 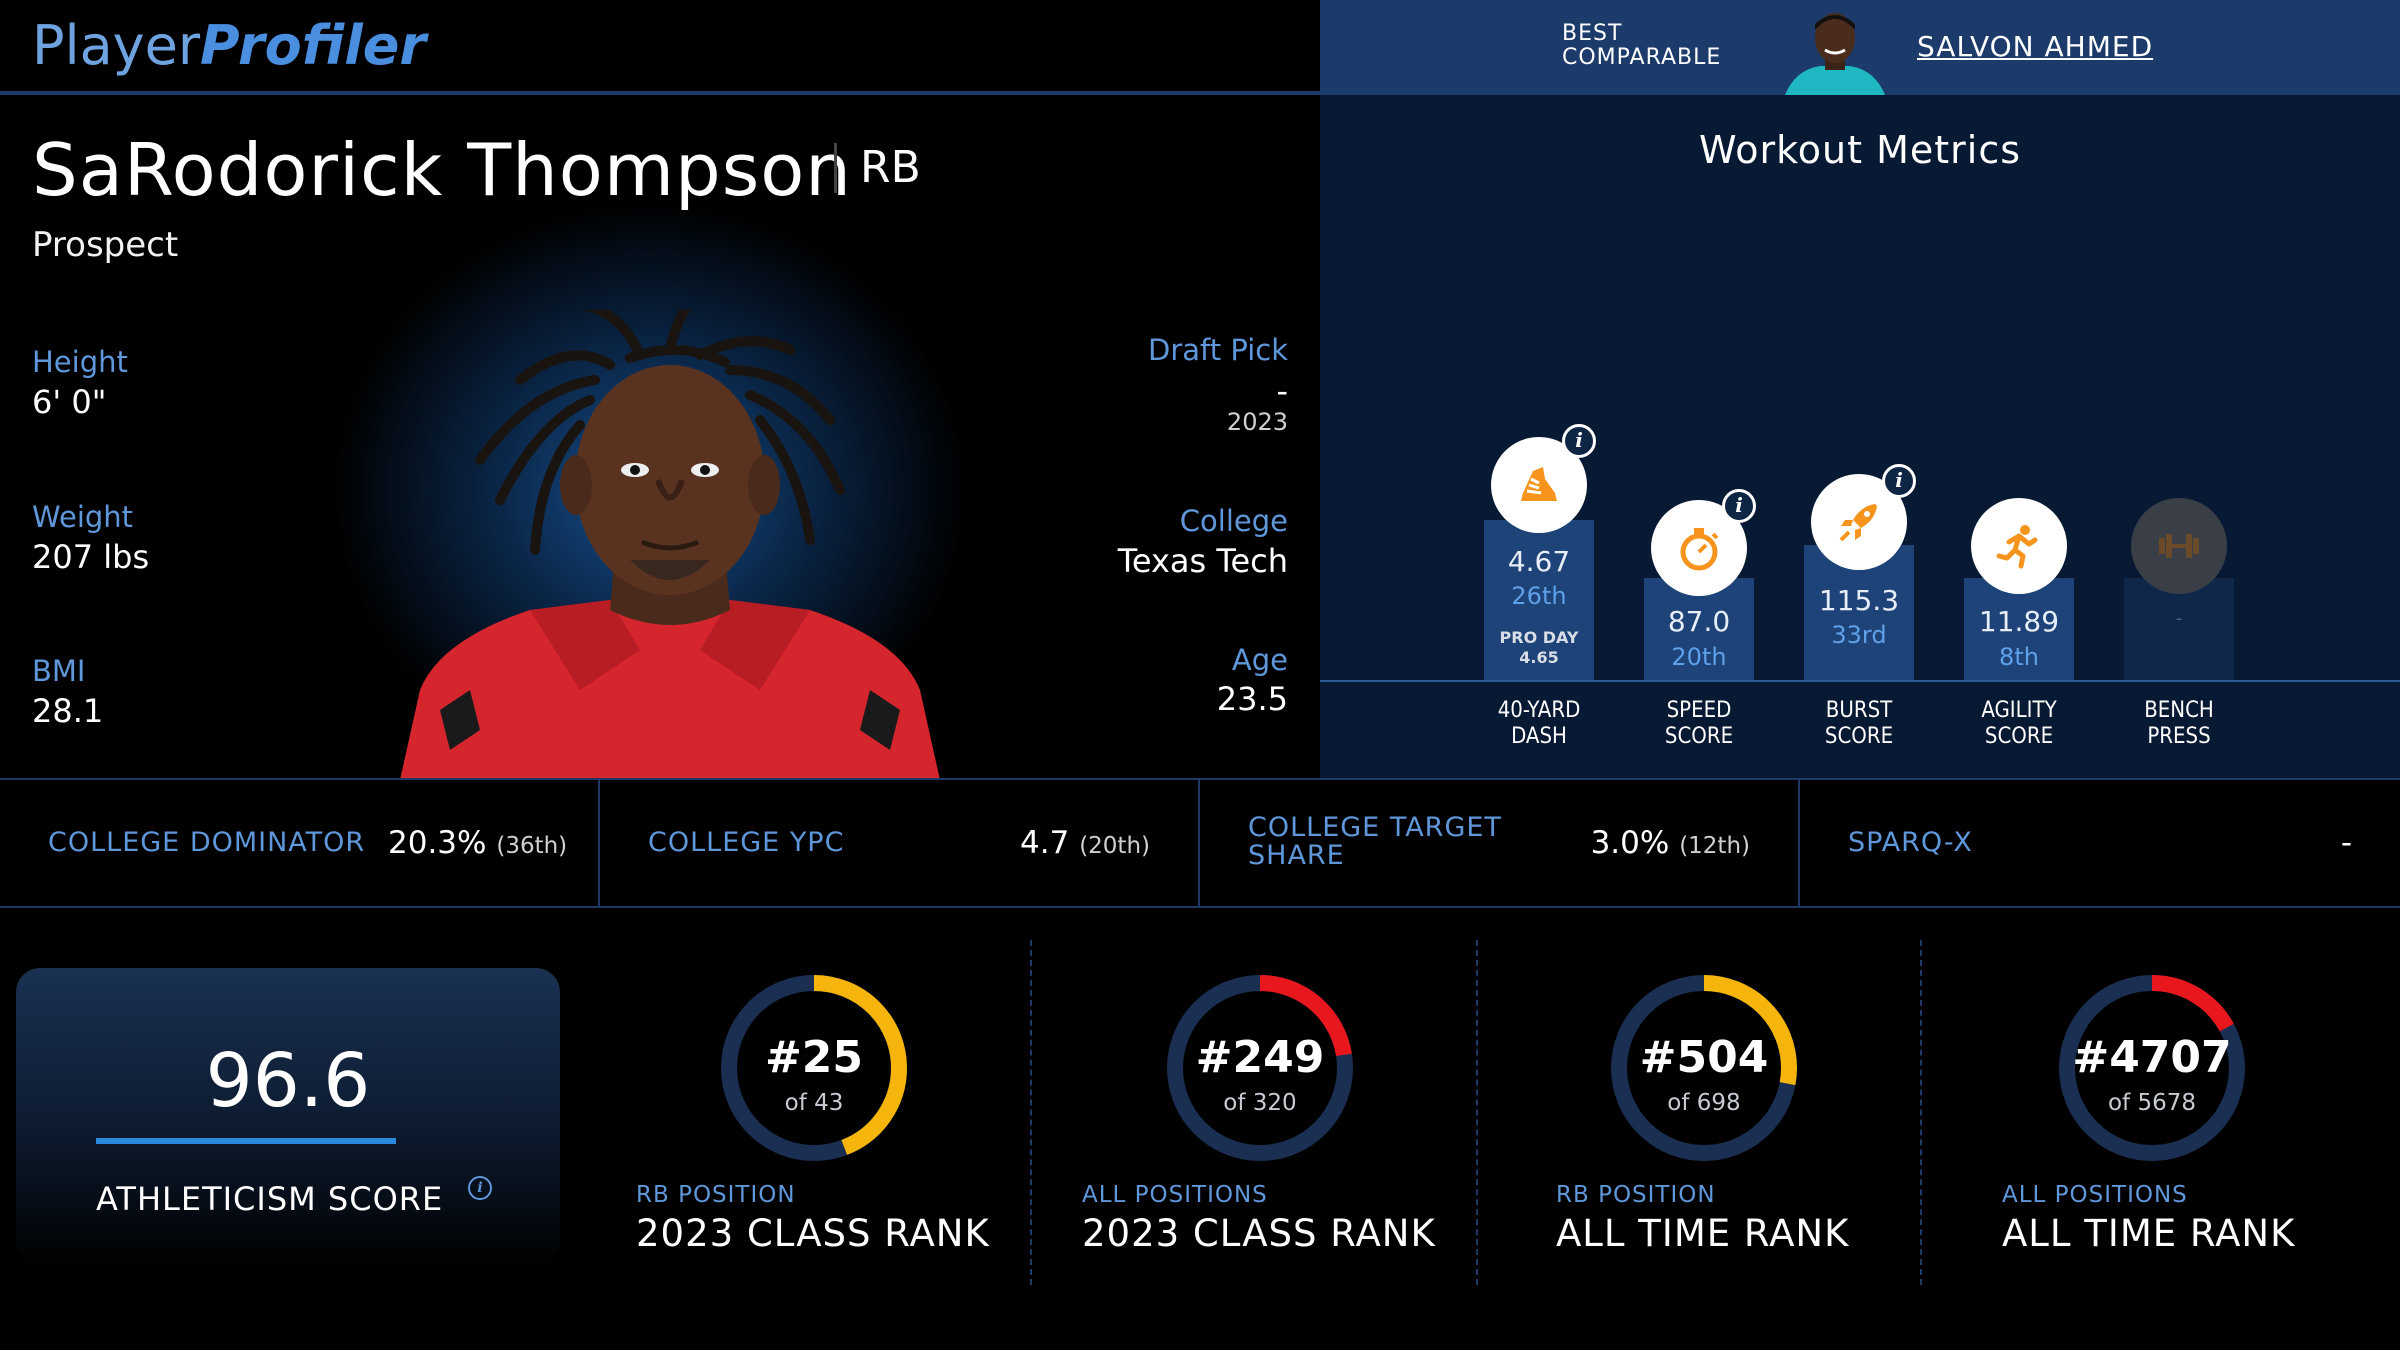 I want to click on rank-ring, so click(x=814, y=1068).